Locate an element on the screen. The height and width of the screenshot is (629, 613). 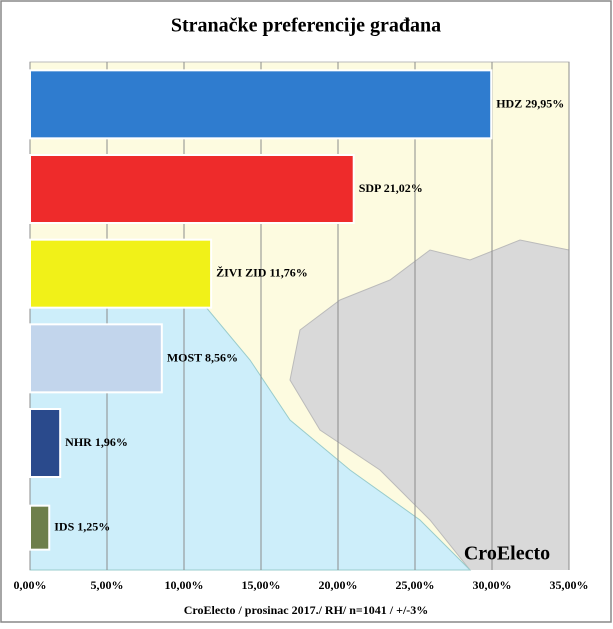
category-label: HDZ is located at coordinates (509, 103).